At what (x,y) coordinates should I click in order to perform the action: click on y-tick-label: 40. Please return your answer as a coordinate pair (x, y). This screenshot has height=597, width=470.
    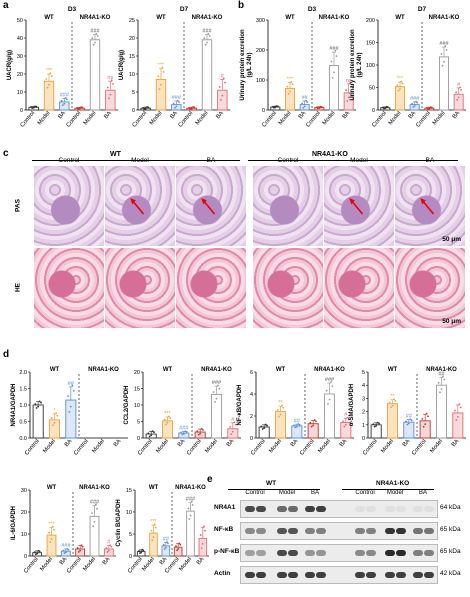
    Looking at the image, I should click on (20, 39).